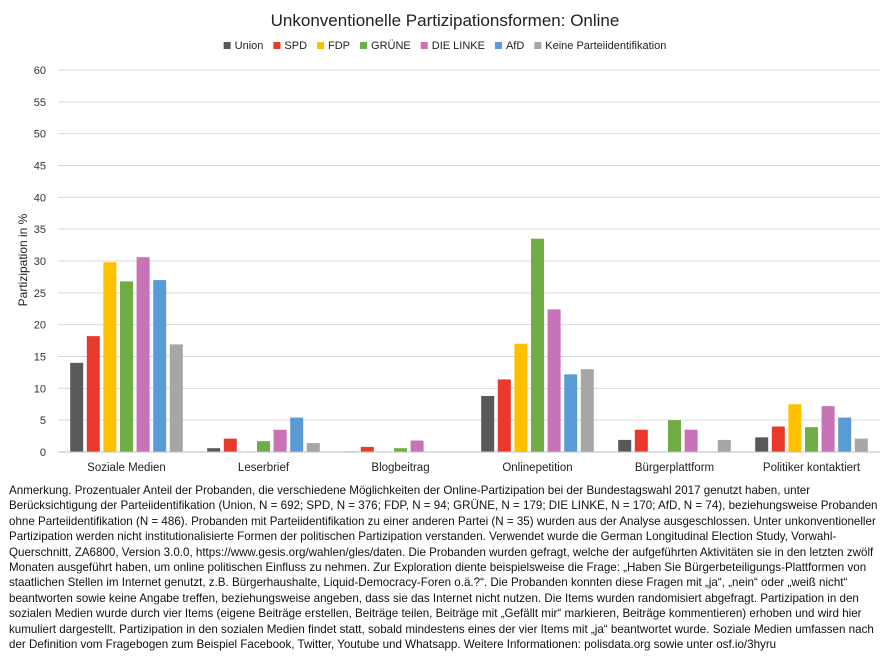 Image resolution: width=890 pixels, height=662 pixels. I want to click on x-tick-label: Leserbrief, so click(264, 468).